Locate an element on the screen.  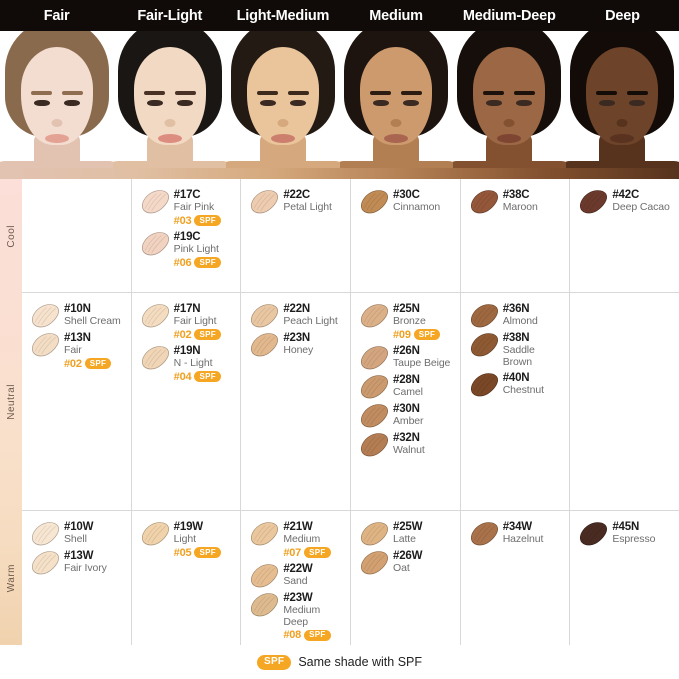
shade-item: #30C Cinnamon is located at coordinates (407, 201).